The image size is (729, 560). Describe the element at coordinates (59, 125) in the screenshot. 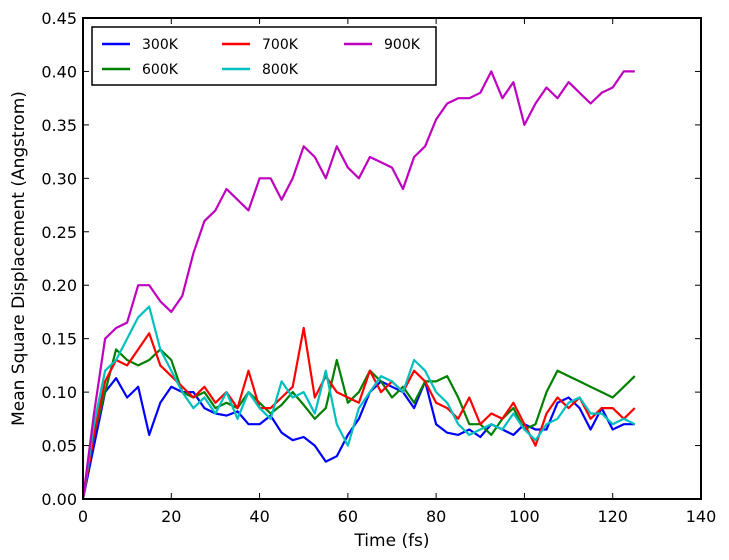

I see `y-tick-label: 0.35` at that location.